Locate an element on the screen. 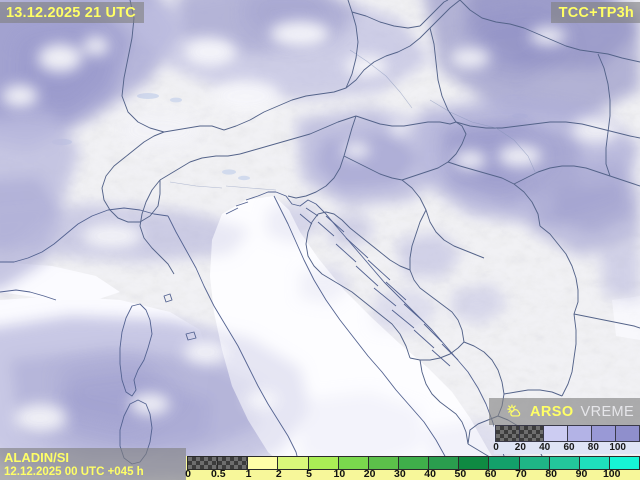 Image resolution: width=640 pixels, height=480 pixels. arso-subtitle-text: VREME is located at coordinates (607, 411).